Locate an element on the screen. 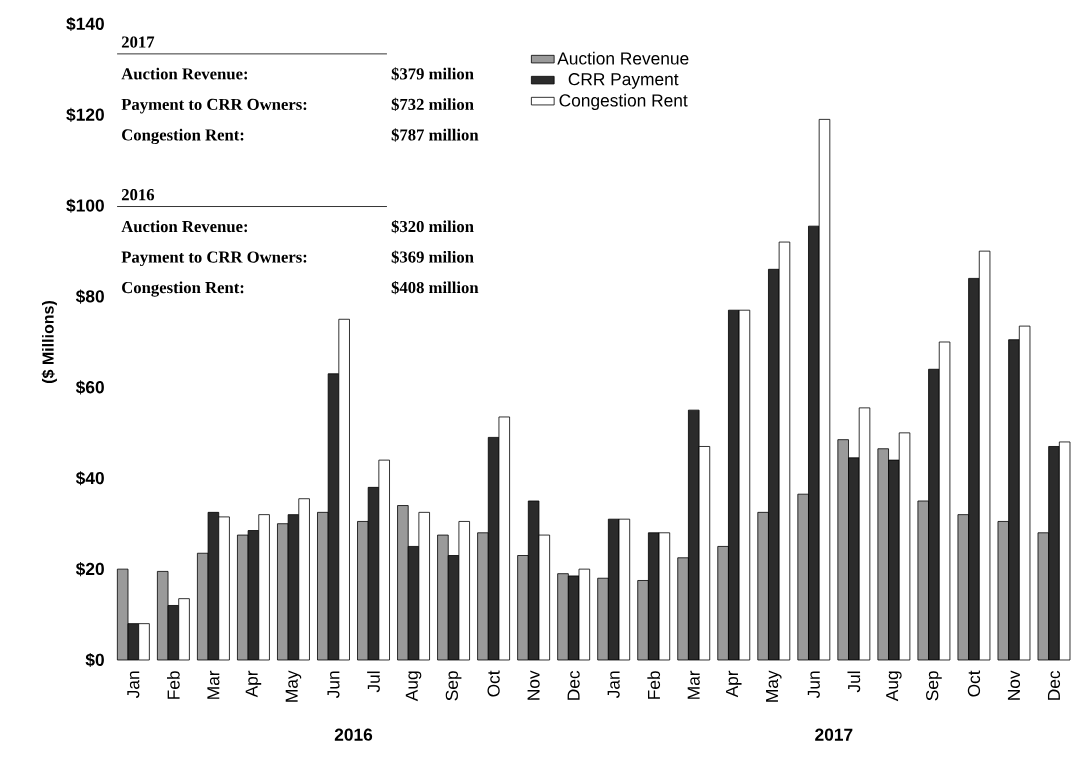  legend-label: Congestion Rent is located at coordinates (623, 102).